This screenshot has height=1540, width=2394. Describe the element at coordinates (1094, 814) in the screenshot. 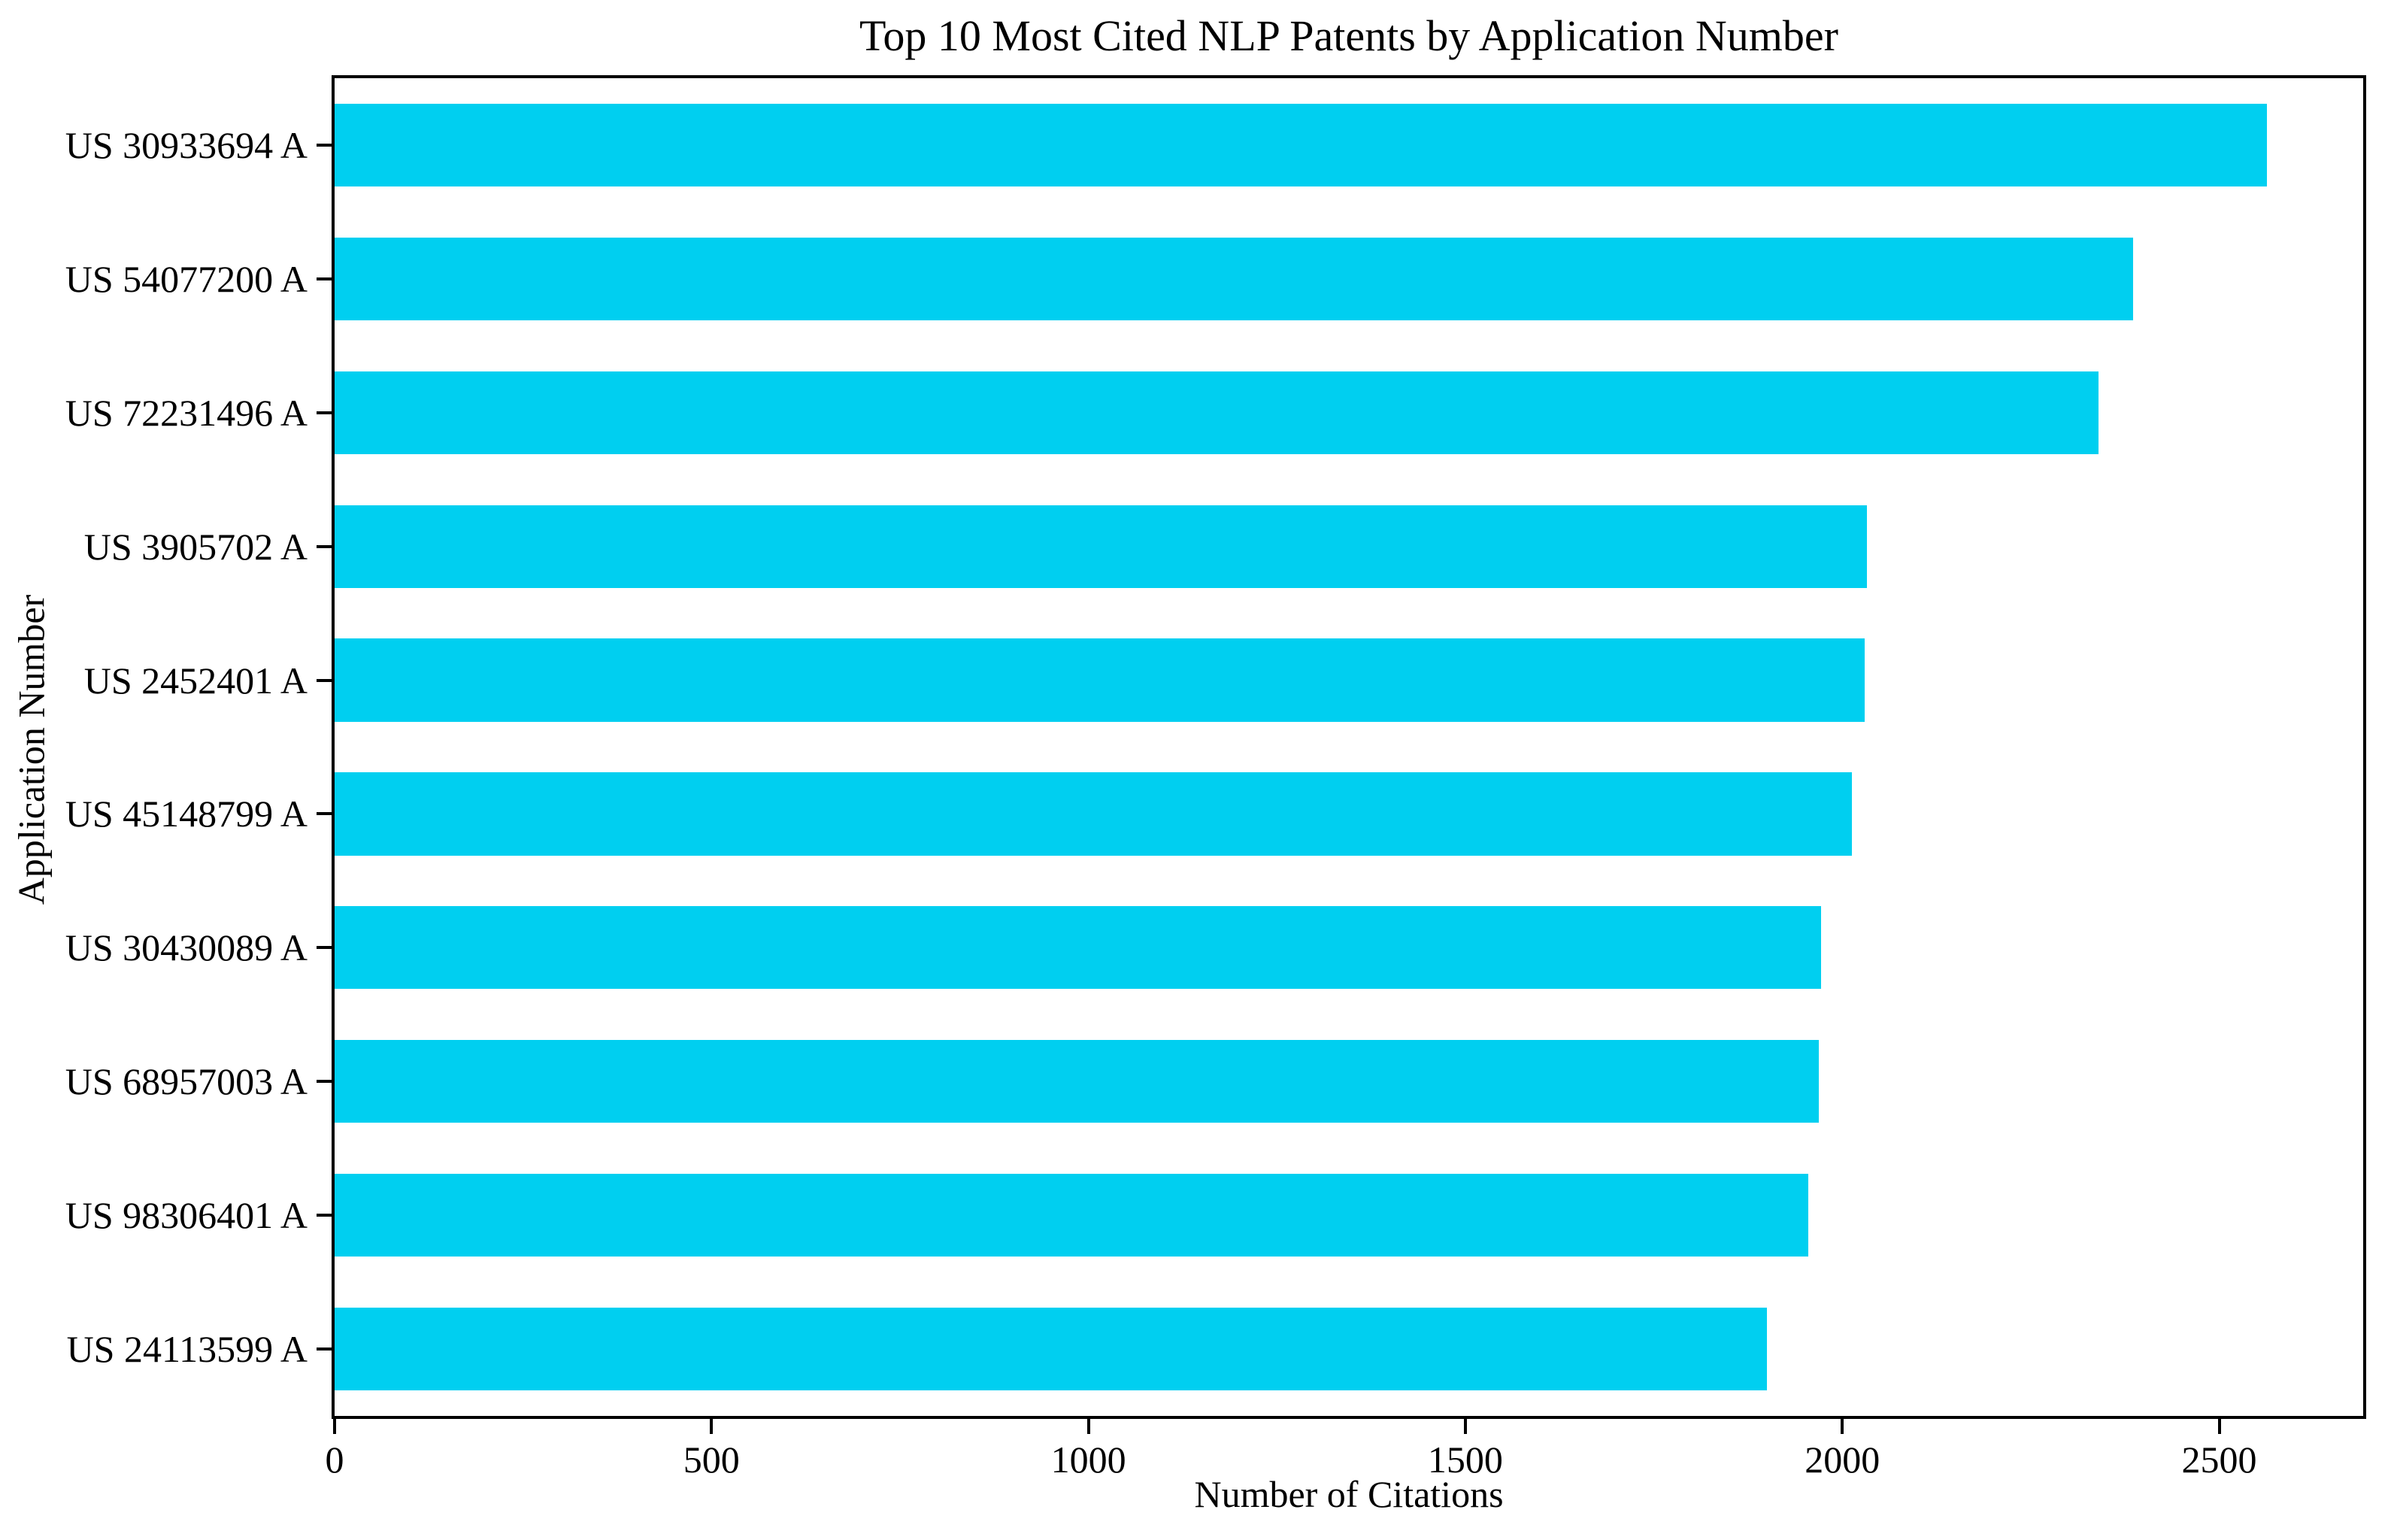

I see `bar-us-45148799-a` at that location.